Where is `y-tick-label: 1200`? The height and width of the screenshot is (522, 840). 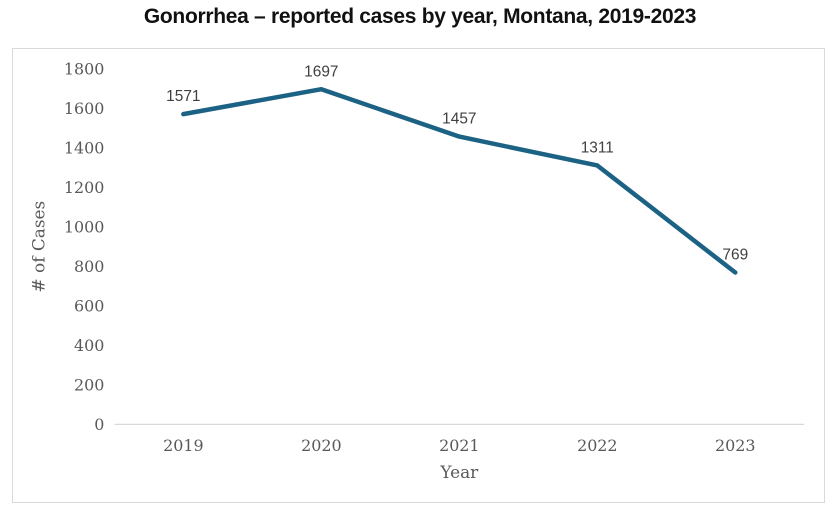 y-tick-label: 1200 is located at coordinates (84, 187).